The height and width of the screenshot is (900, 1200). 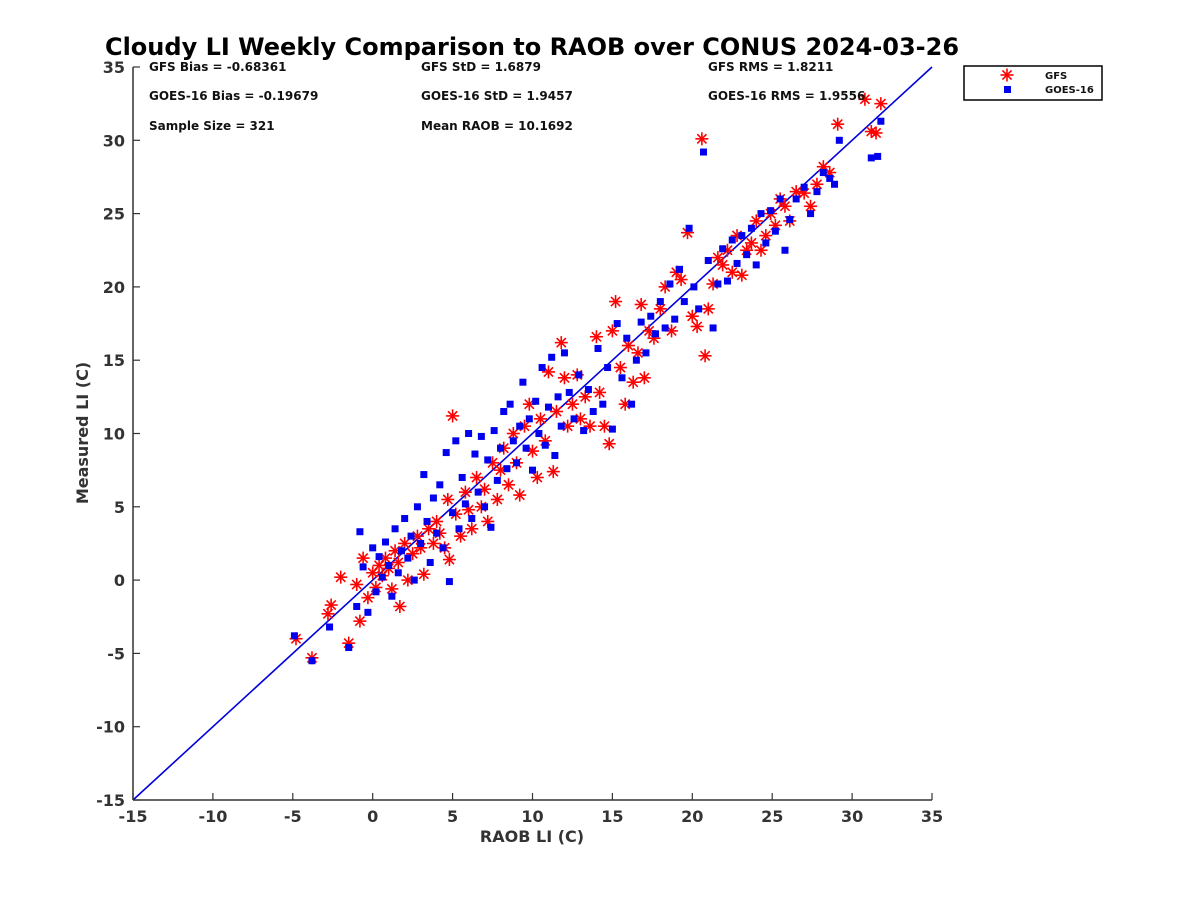 I want to click on x-tick-label-5: 10, so click(x=532, y=816).